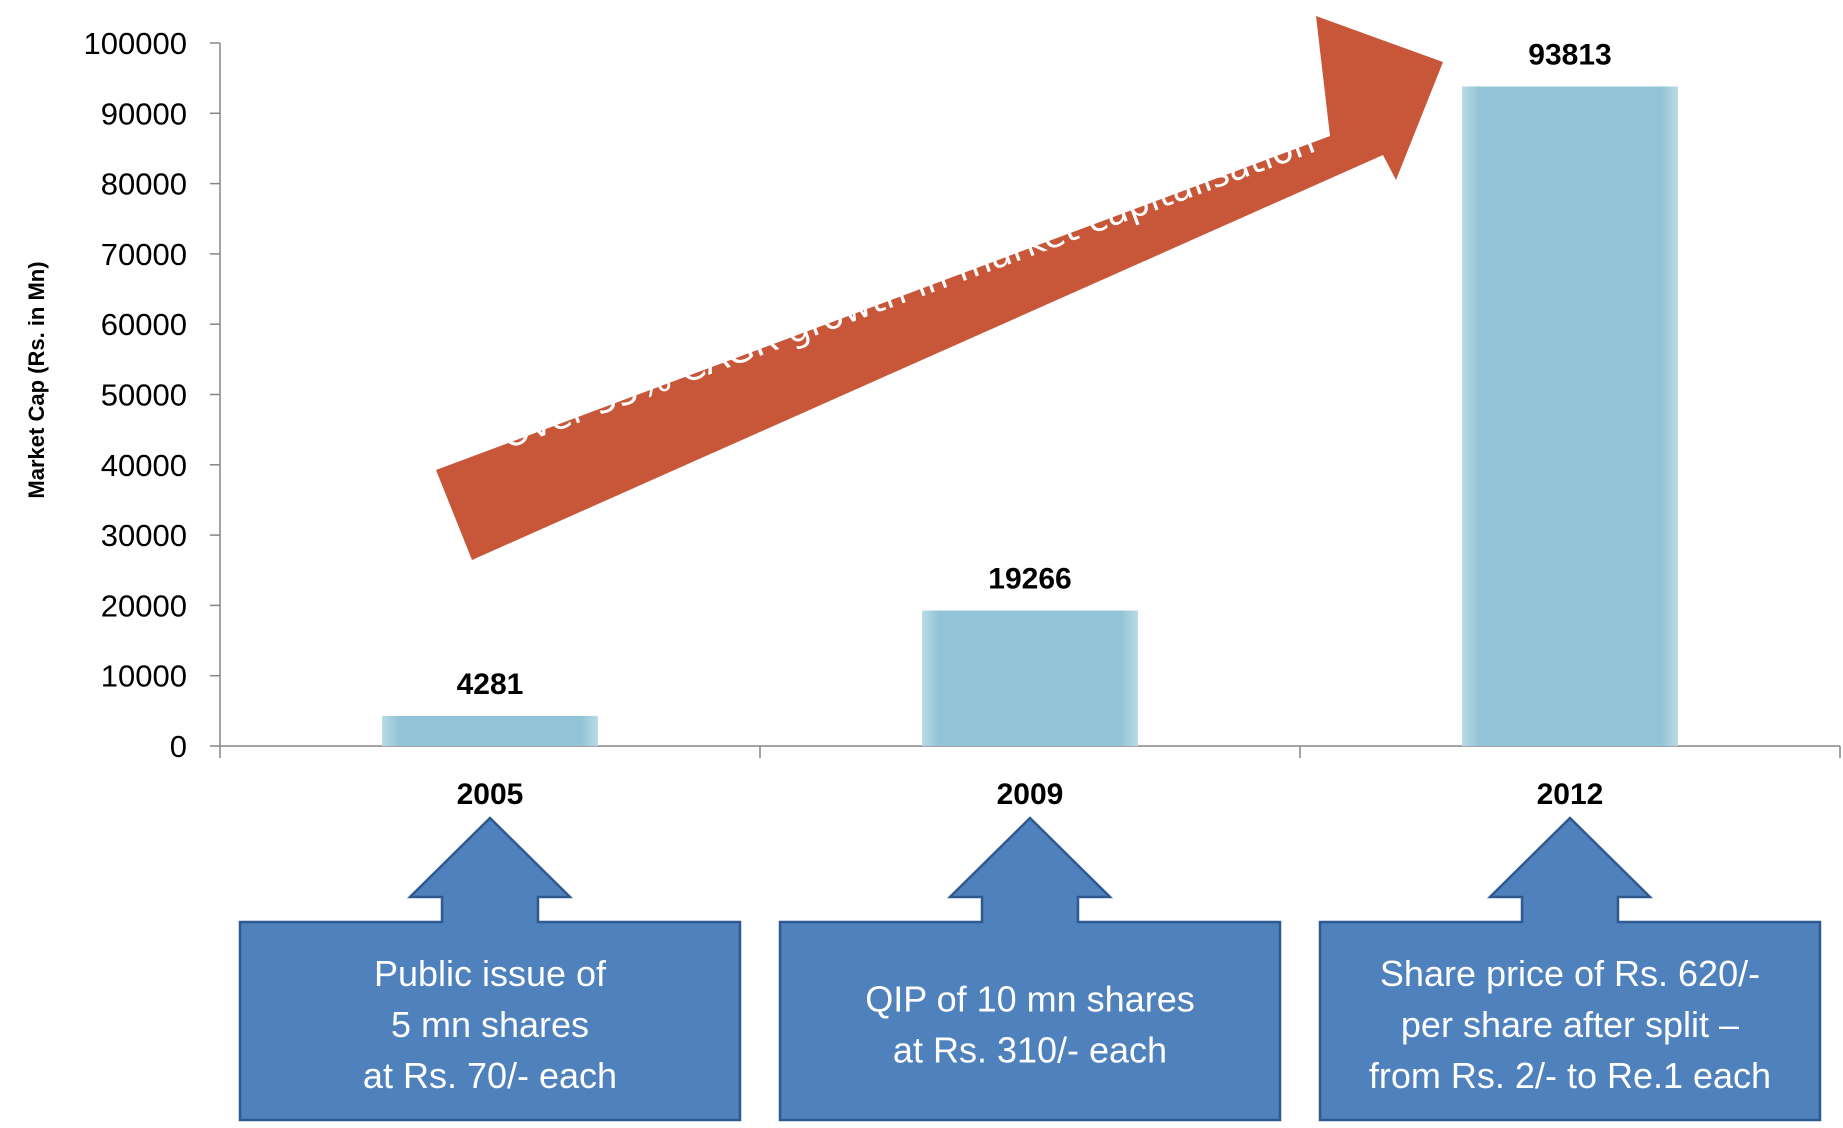 The width and height of the screenshot is (1843, 1128). What do you see at coordinates (490, 794) in the screenshot?
I see `x-category-label: 2005` at bounding box center [490, 794].